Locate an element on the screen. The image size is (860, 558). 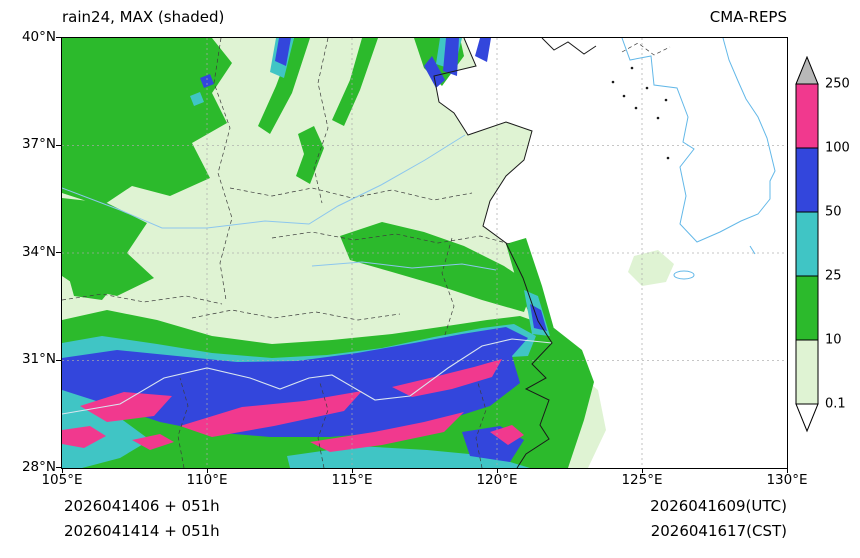
colorbar-label-250: 250 is located at coordinates (837, 84).